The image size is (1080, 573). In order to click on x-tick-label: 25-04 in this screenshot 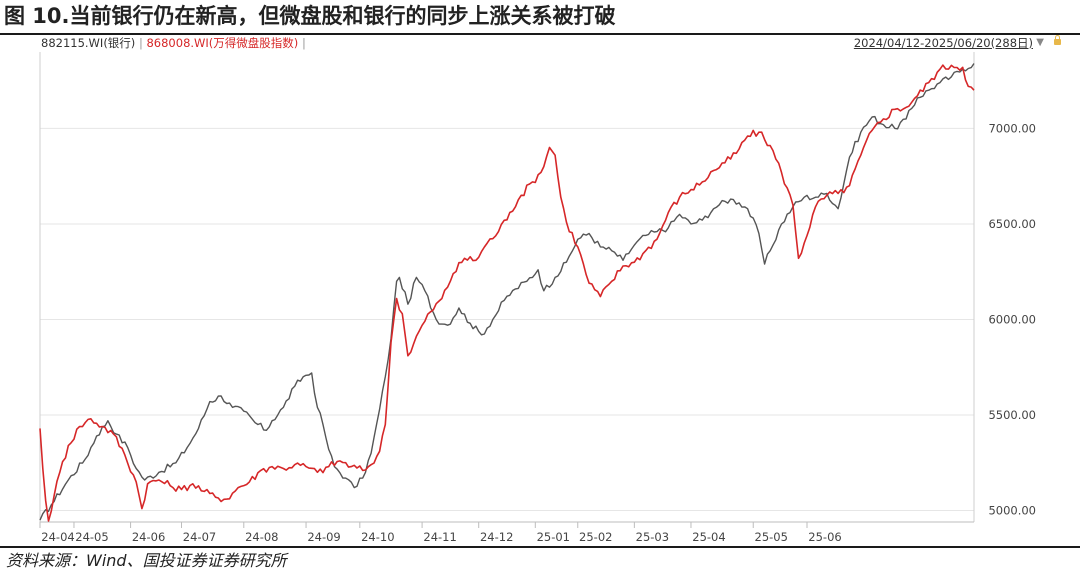, I will do `click(708, 537)`.